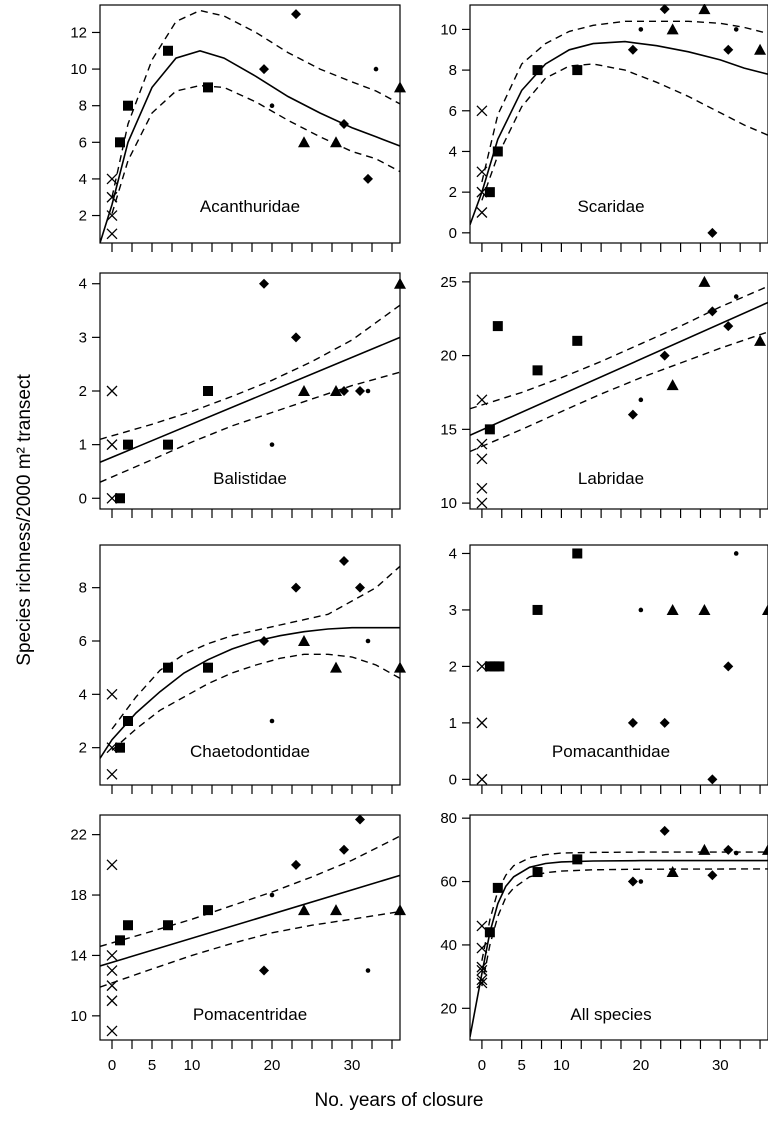 The image size is (768, 1121). What do you see at coordinates (611, 751) in the screenshot?
I see `panel-label: Pomacanthidae` at bounding box center [611, 751].